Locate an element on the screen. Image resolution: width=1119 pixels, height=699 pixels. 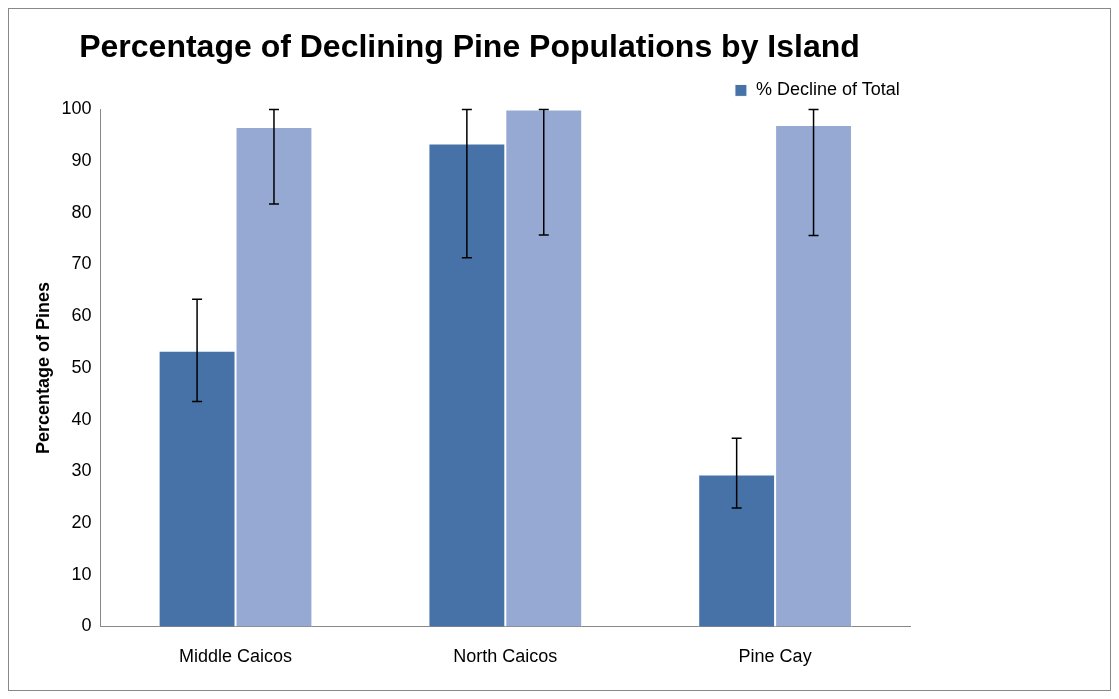
y-tick-label: 0 is located at coordinates (86, 625).